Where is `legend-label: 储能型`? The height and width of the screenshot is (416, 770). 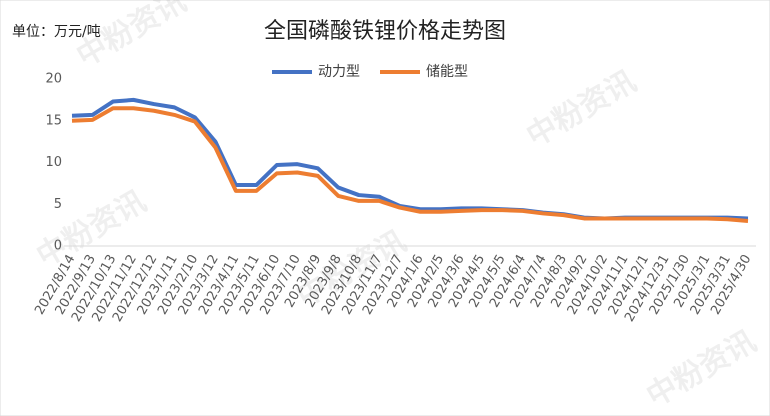
legend-label: 储能型 is located at coordinates (447, 72).